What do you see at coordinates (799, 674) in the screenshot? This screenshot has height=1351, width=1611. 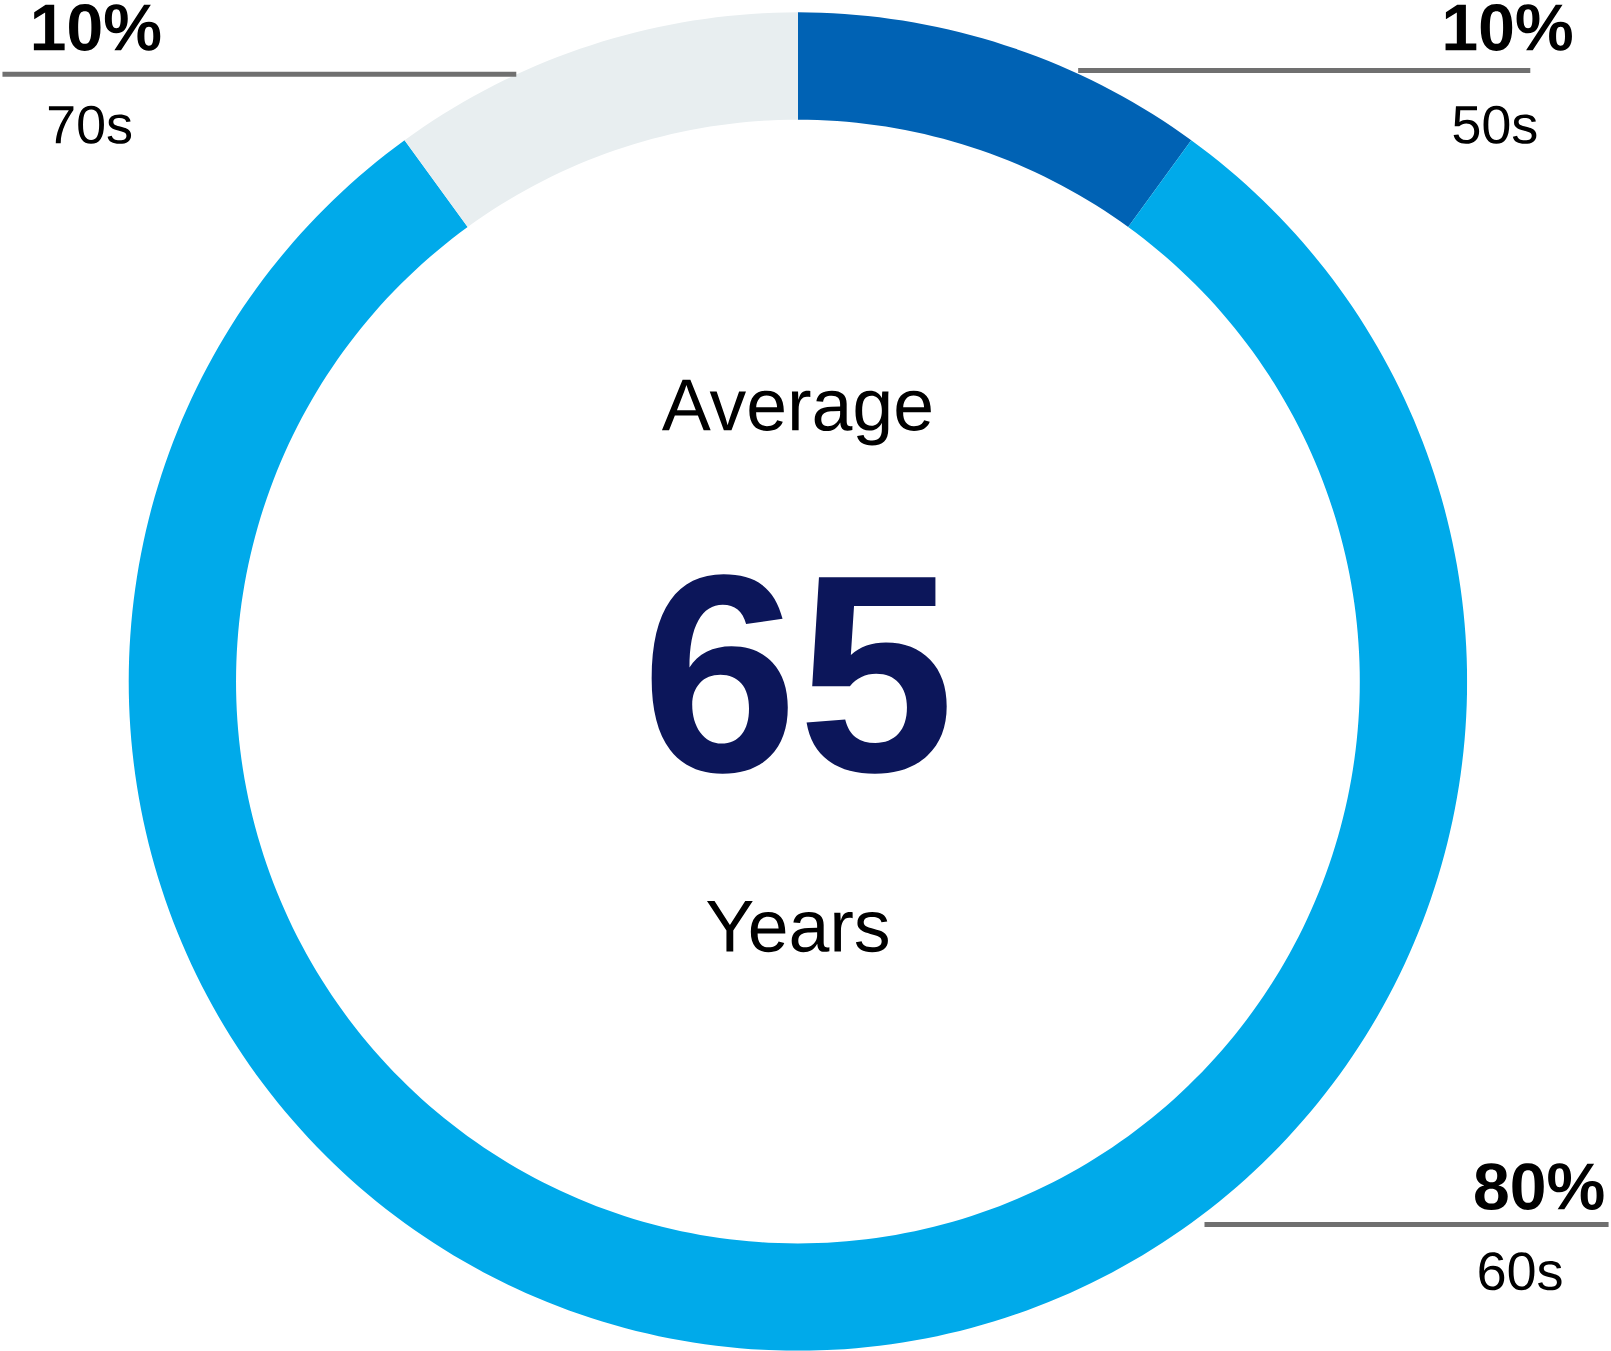 I see `text: 65` at bounding box center [799, 674].